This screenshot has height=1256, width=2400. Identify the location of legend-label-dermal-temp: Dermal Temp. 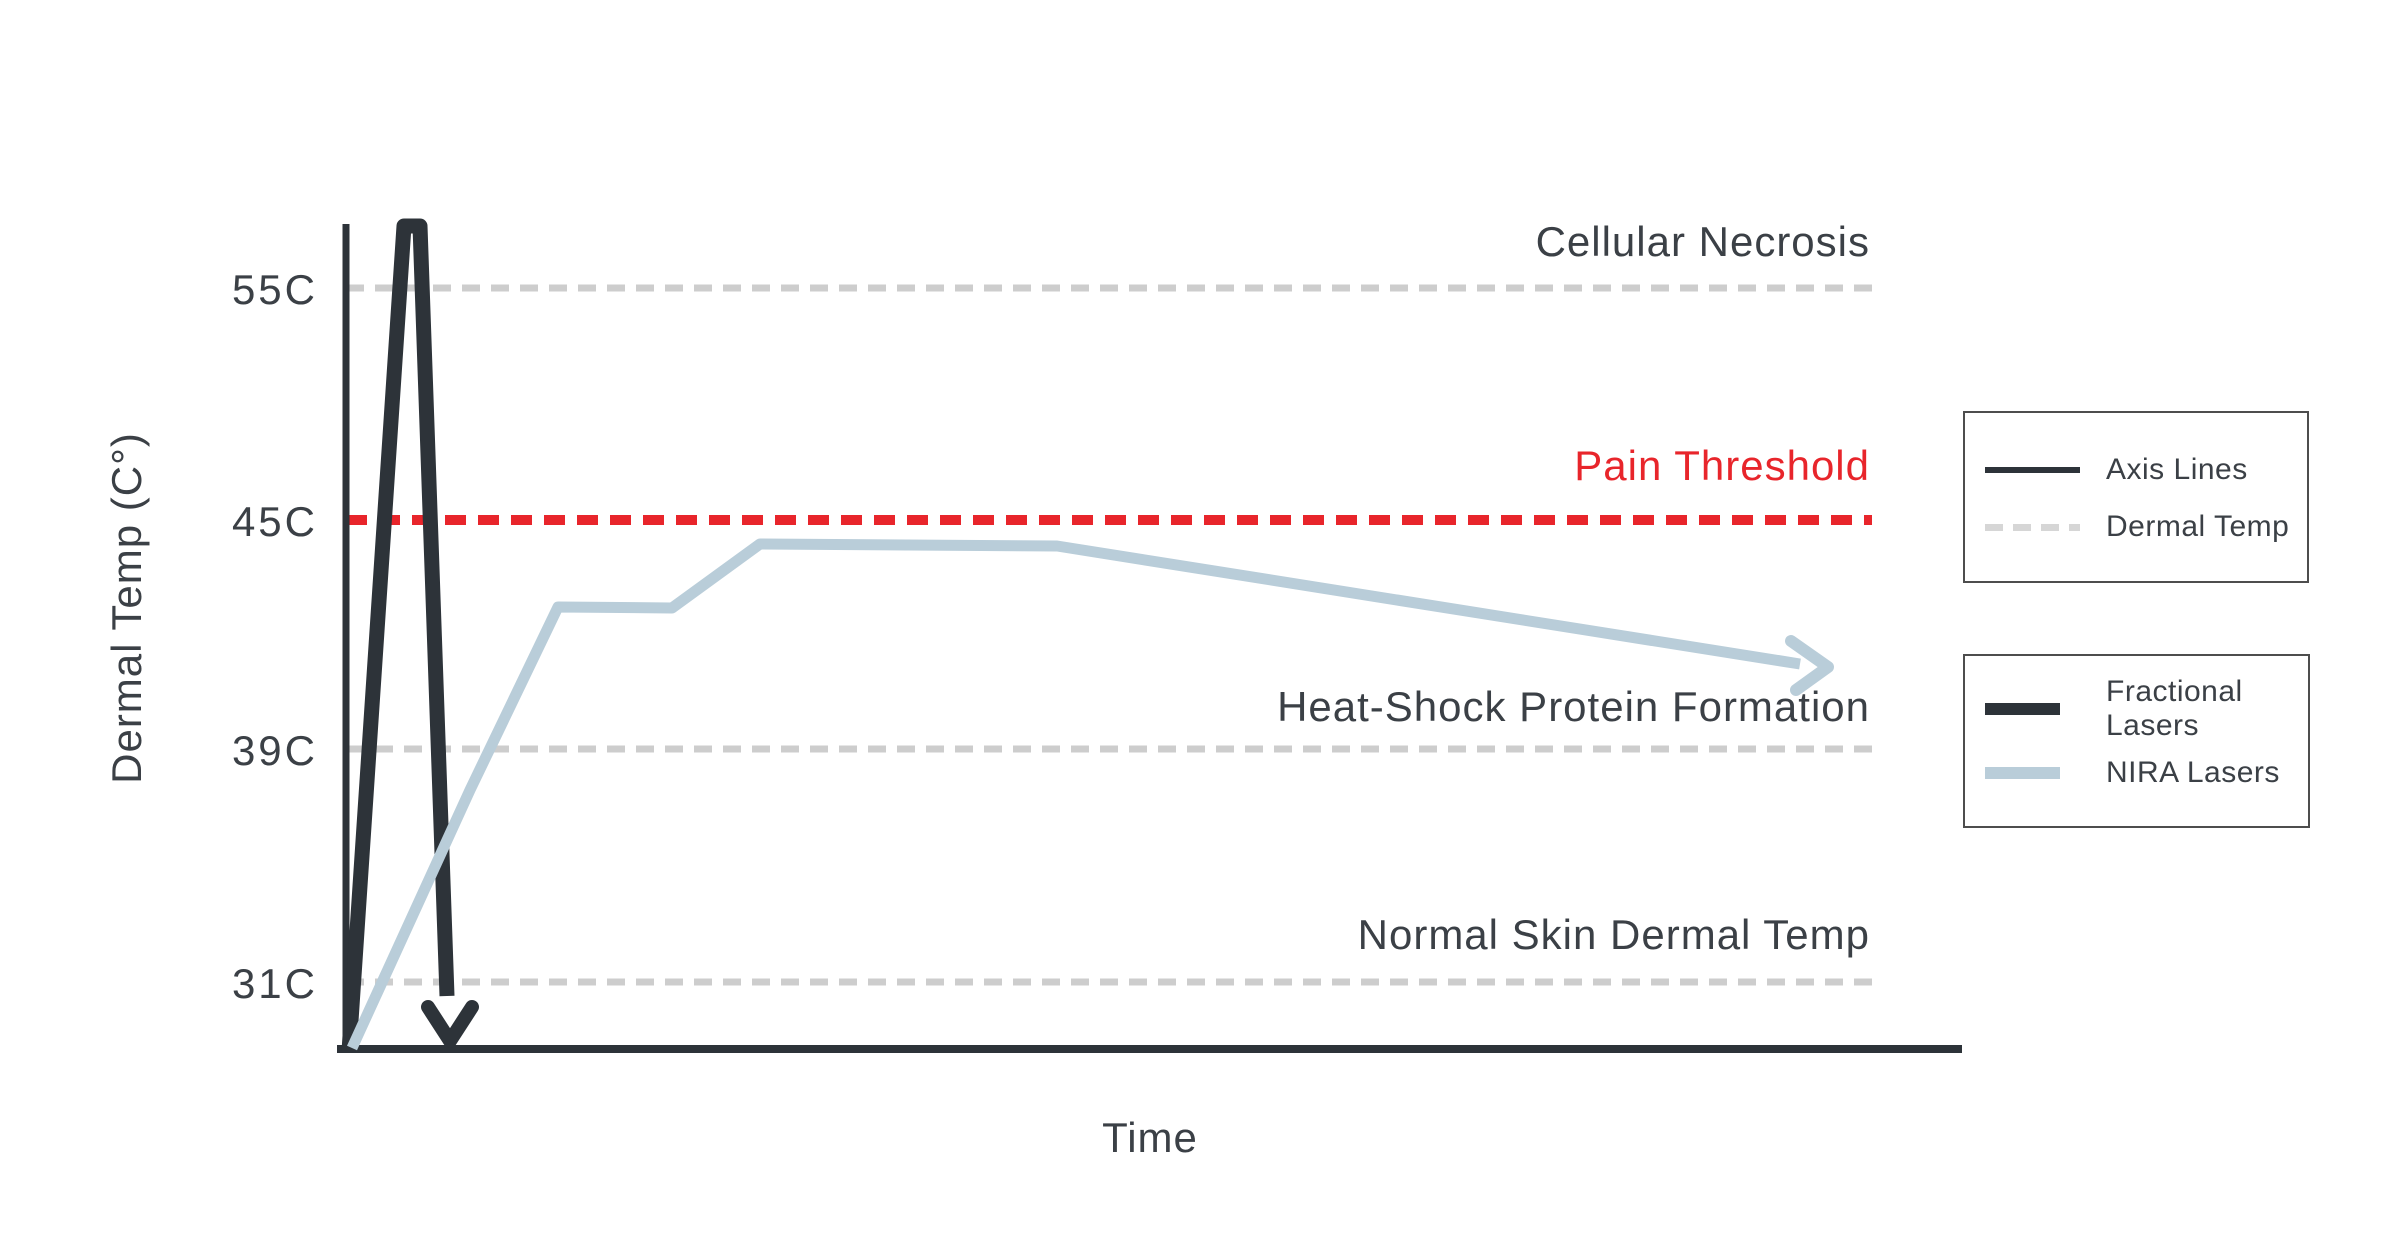
(2198, 526).